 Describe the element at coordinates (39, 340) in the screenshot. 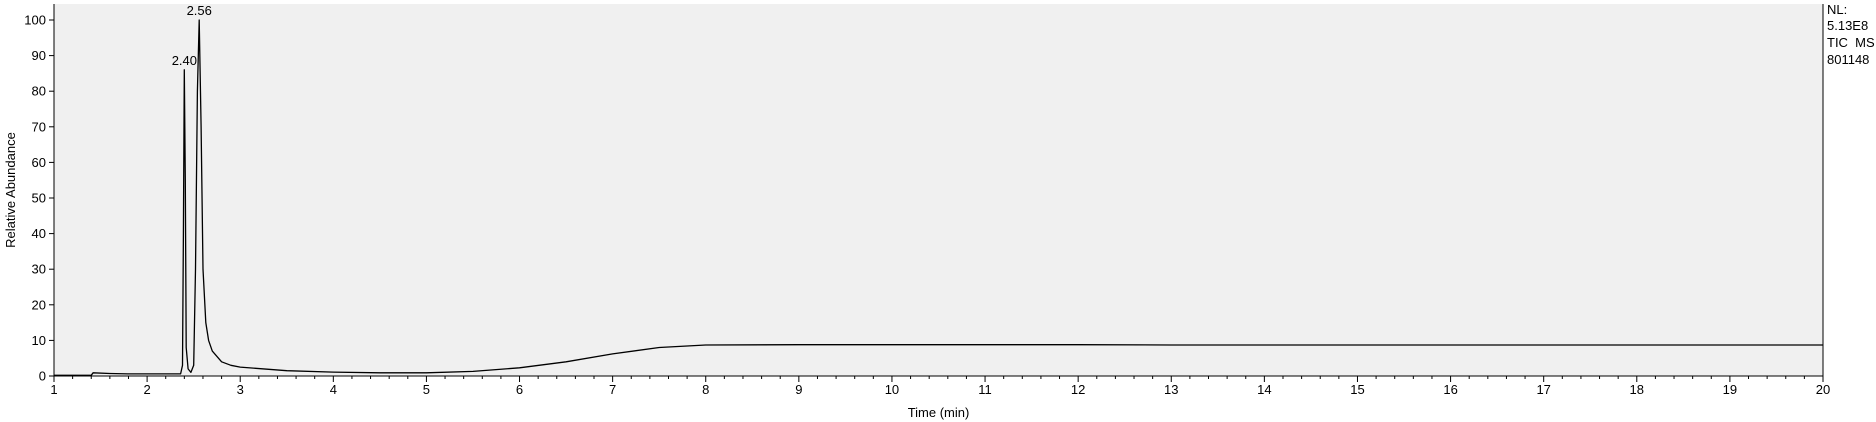

I see `y-tick-label: 10` at that location.